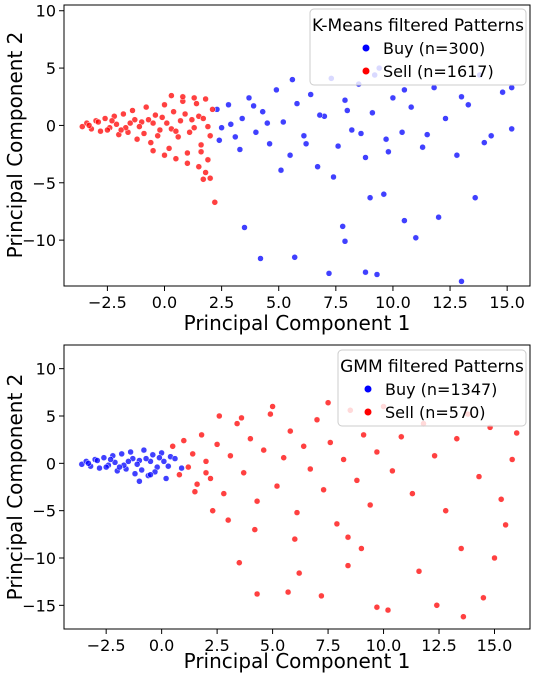 The height and width of the screenshot is (674, 550). What do you see at coordinates (432, 367) in the screenshot?
I see `legend-title: GMM filtered Patterns` at bounding box center [432, 367].